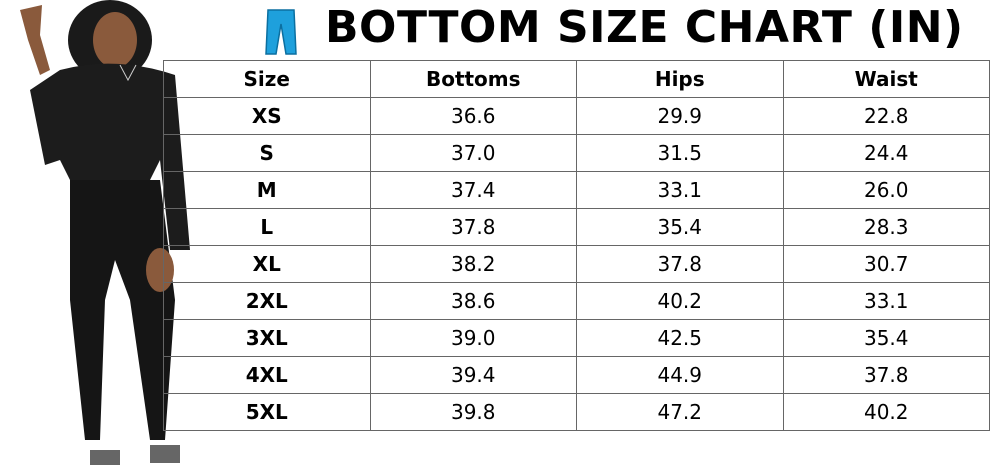 This screenshot has height=471, width=1000. What do you see at coordinates (473, 301) in the screenshot?
I see `value-cell: 38.6` at bounding box center [473, 301].